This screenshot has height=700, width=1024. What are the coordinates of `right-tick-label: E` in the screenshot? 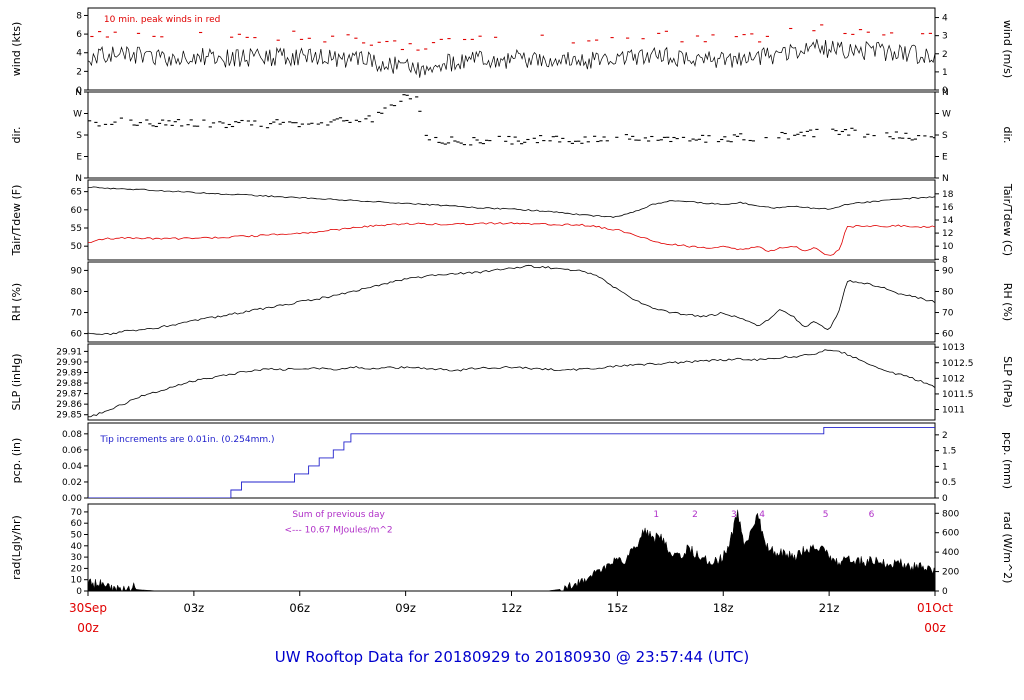 It's located at (945, 158).